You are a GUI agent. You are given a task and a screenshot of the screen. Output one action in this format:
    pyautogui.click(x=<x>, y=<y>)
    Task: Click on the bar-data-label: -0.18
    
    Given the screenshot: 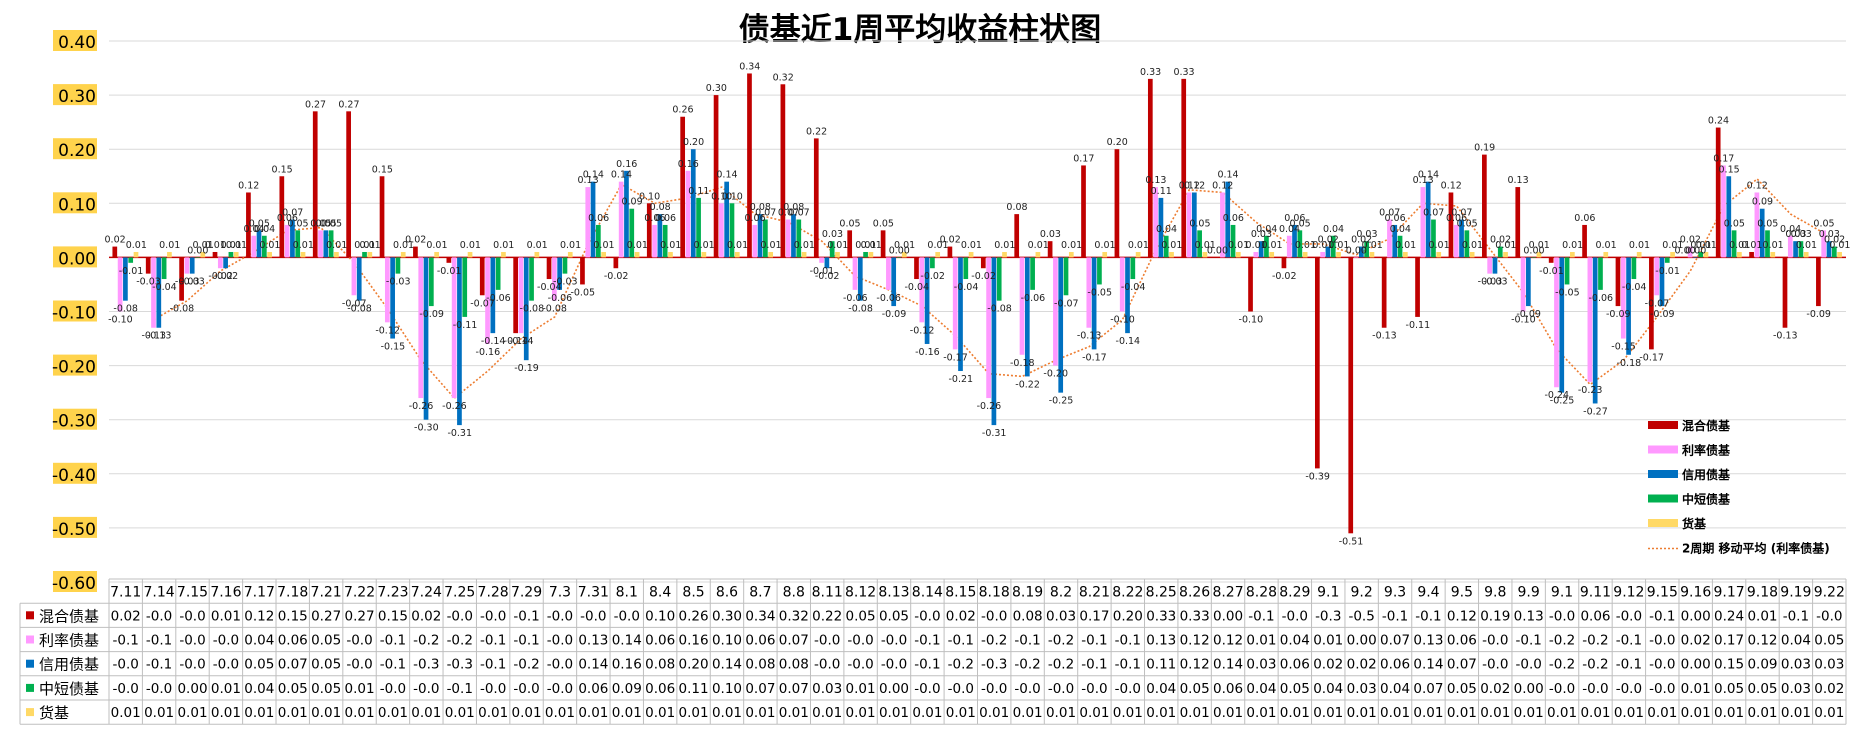 What is the action you would take?
    pyautogui.click(x=1022, y=363)
    